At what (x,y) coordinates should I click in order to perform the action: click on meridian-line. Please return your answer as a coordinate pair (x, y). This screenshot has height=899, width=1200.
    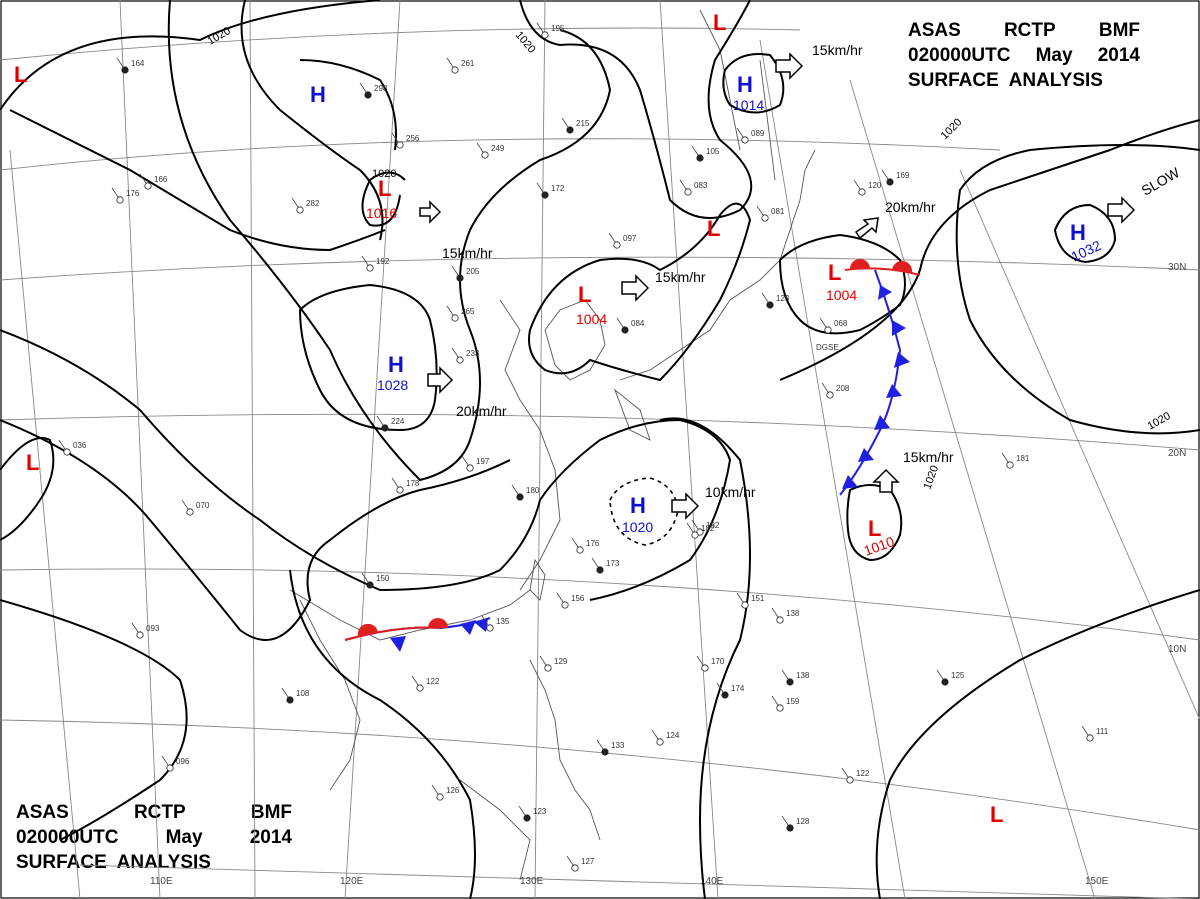
    Looking at the image, I should click on (252, 449).